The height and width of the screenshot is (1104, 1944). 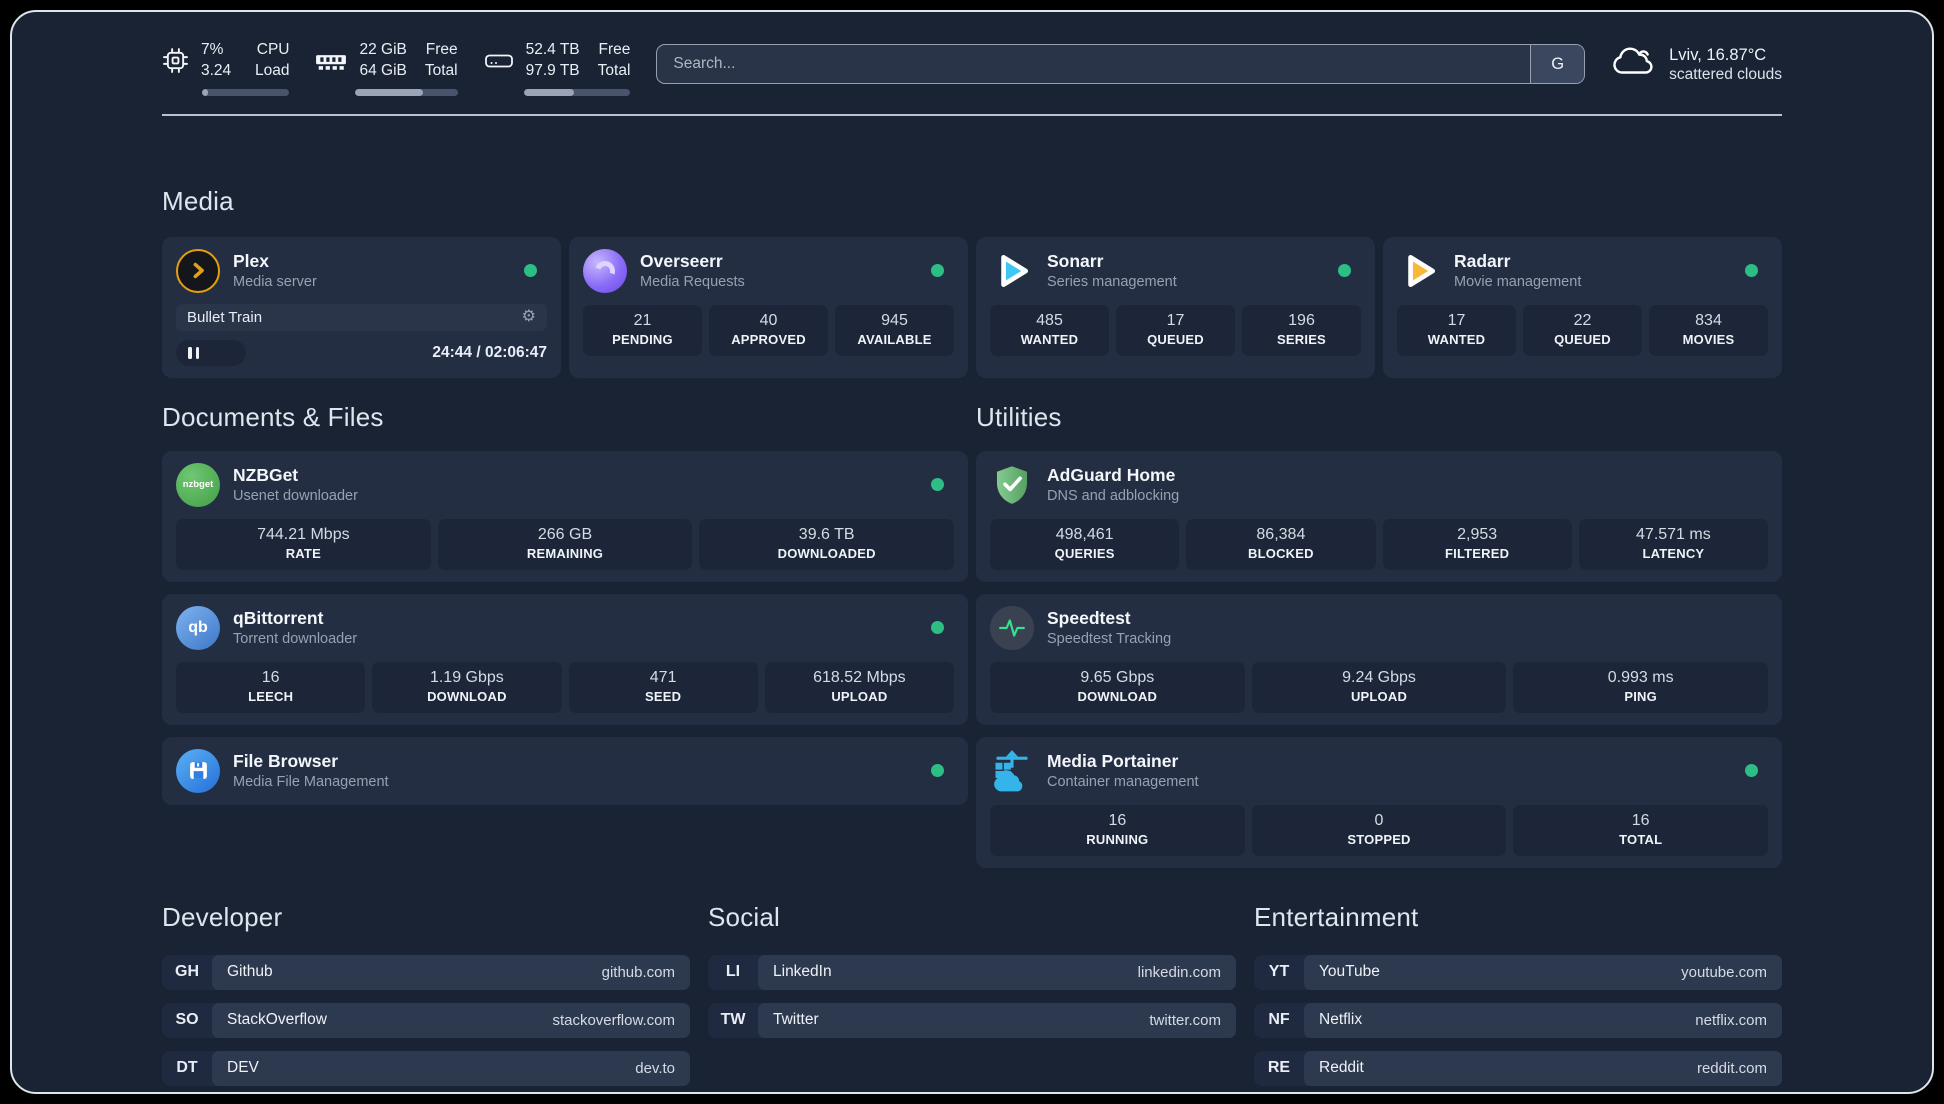 What do you see at coordinates (1301, 330) in the screenshot?
I see `stat-series: 196 SERIES` at bounding box center [1301, 330].